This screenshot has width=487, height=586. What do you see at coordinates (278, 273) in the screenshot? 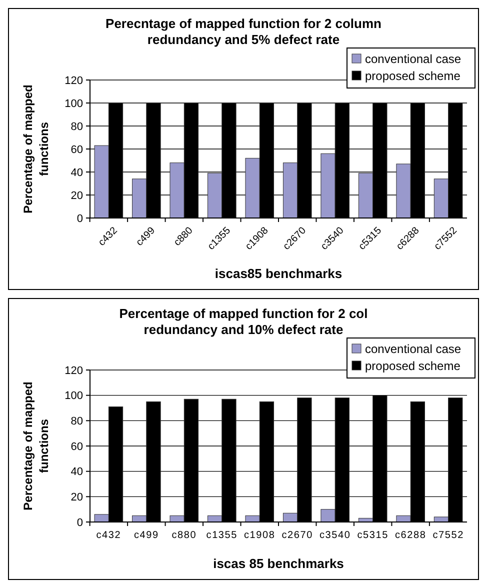
I see `x-axis-title: iscas85 benchmarks` at bounding box center [278, 273].